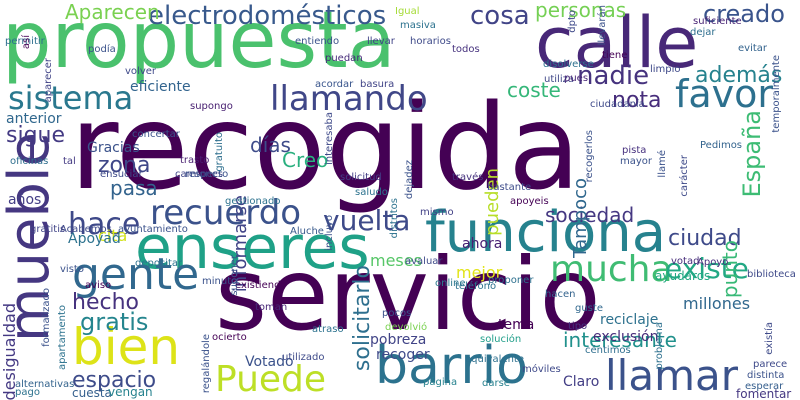 Image resolution: width=800 pixels, height=400 pixels. I want to click on word-solicitud: solicitud, so click(361, 177).